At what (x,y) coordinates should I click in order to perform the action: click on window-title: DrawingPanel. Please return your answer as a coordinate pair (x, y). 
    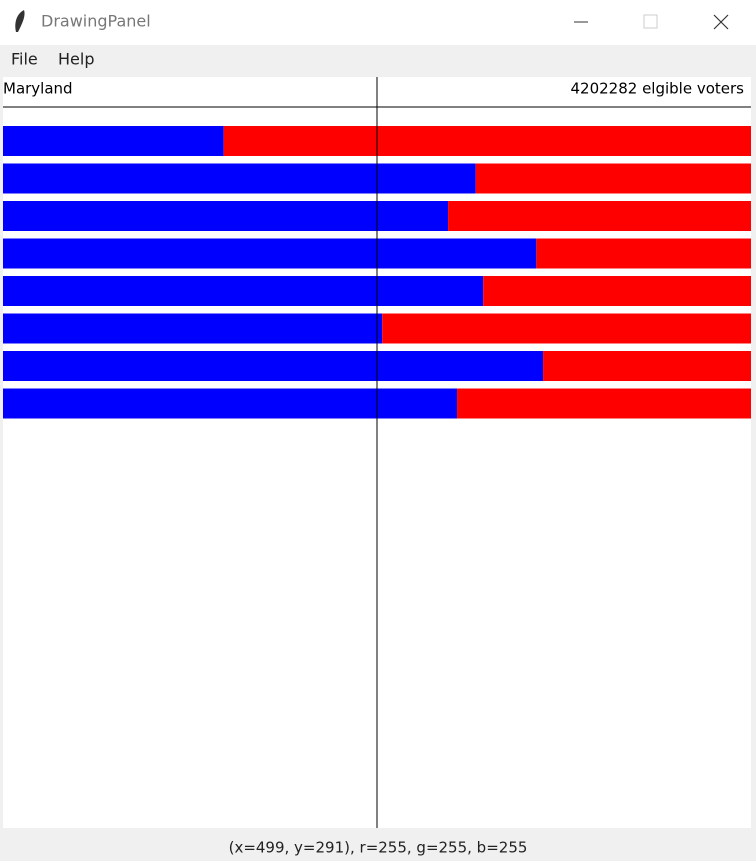
    Looking at the image, I should click on (96, 21).